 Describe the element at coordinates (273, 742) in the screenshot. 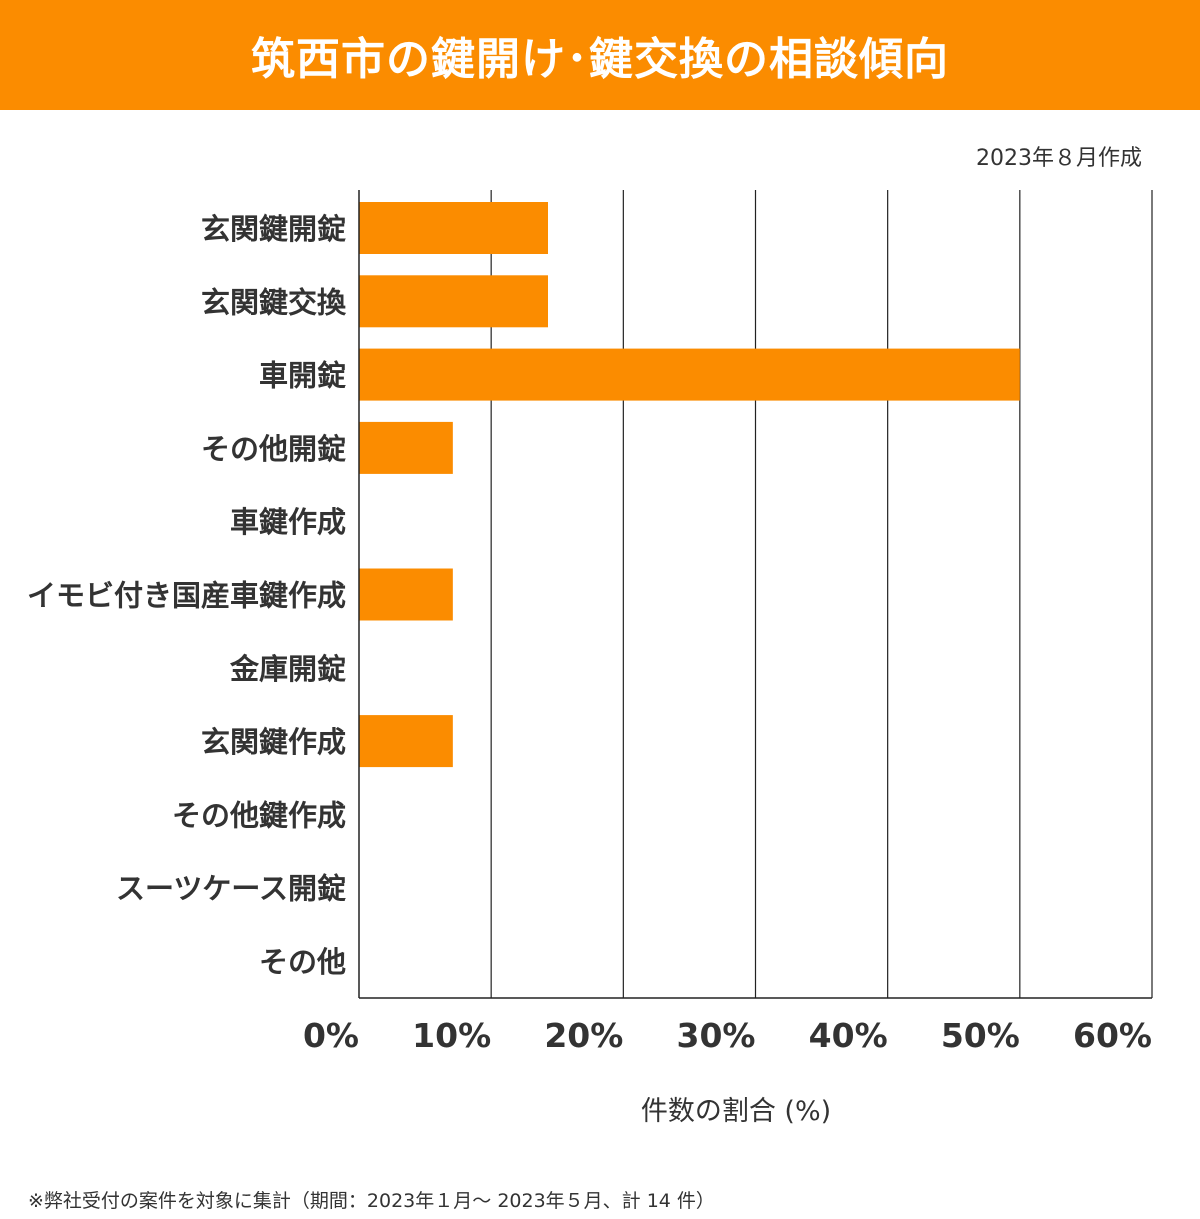

I see `category-label: 玄関鍵作成` at that location.